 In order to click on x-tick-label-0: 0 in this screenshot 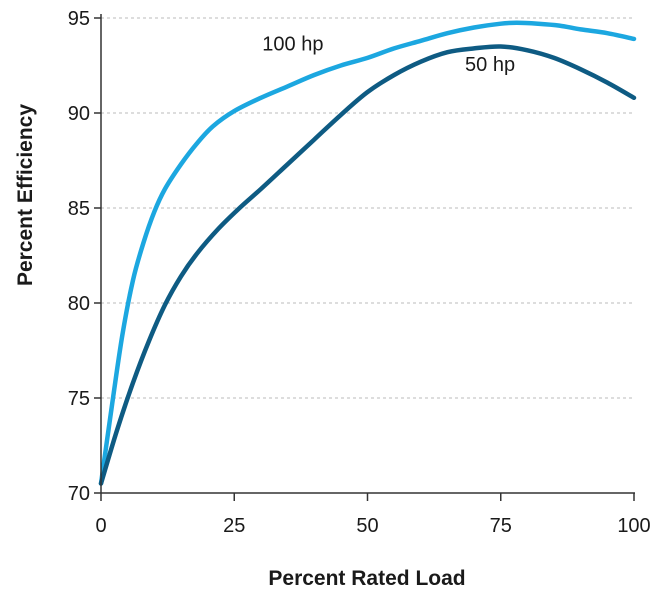, I will do `click(100, 526)`.